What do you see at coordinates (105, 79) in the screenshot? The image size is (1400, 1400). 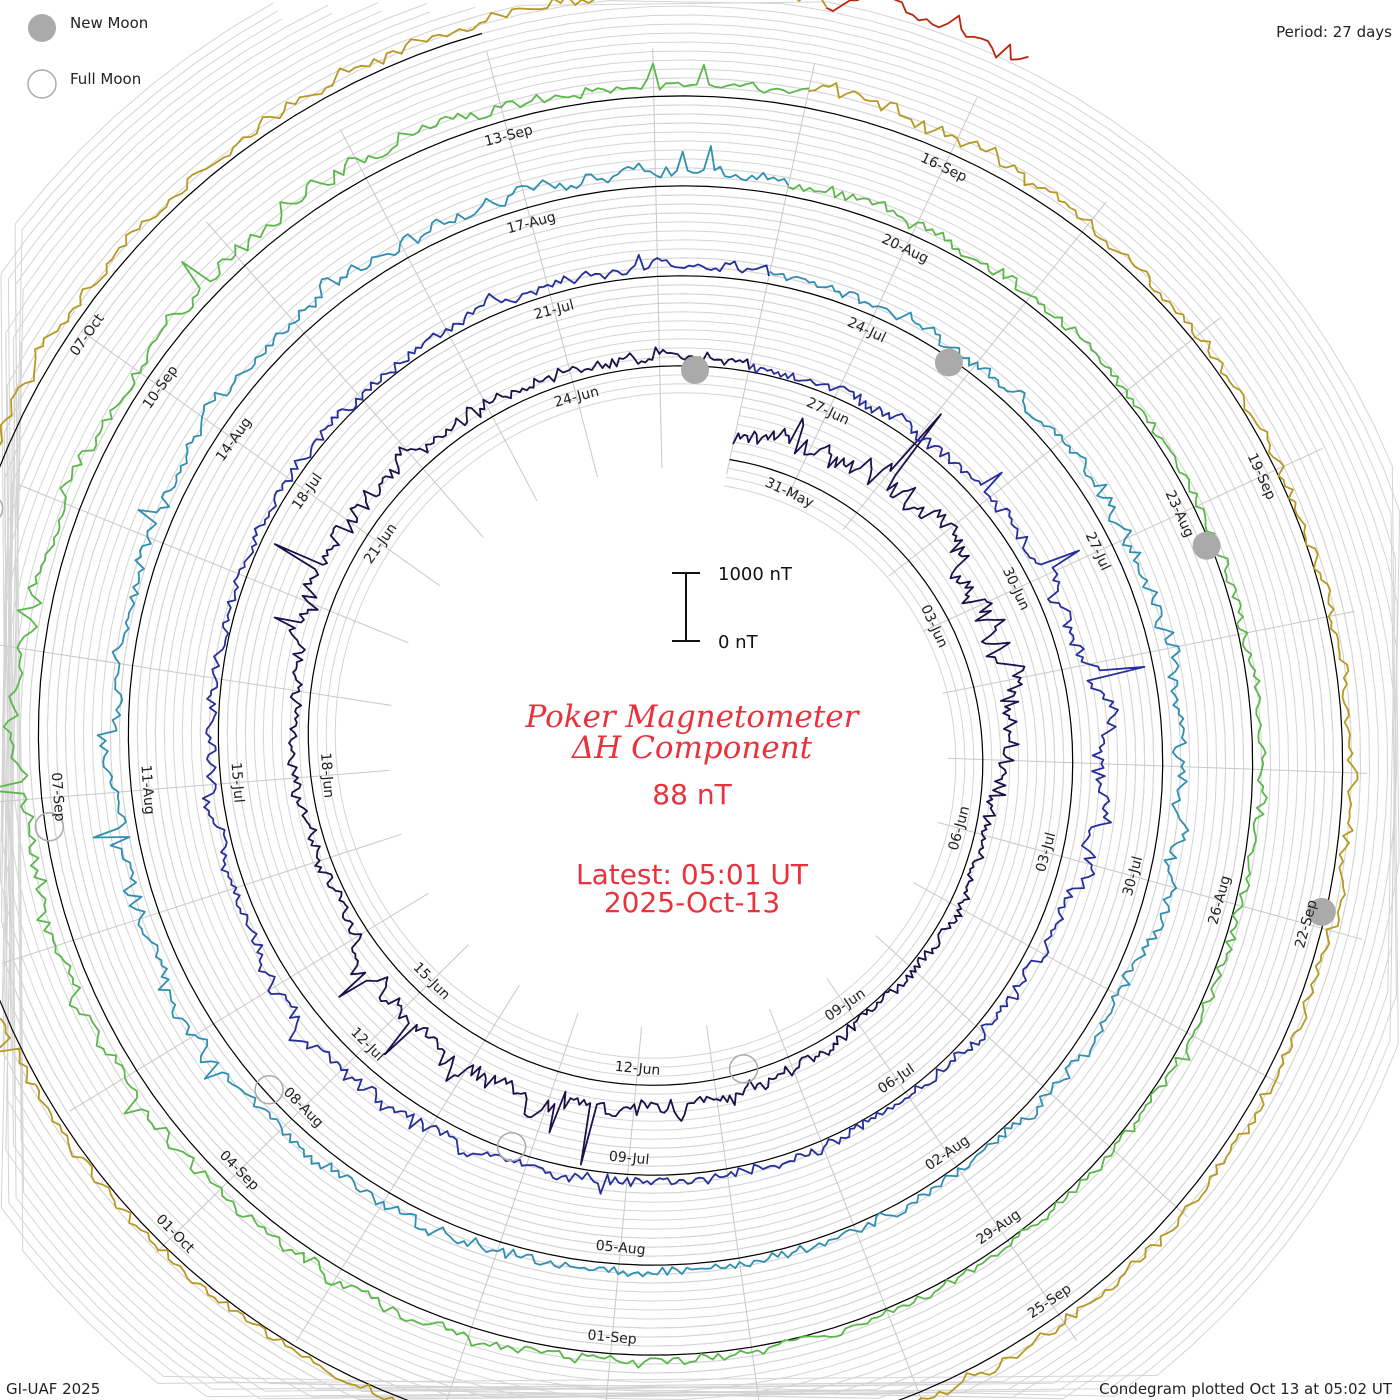 I see `full-moon-legend-label: Full Moon` at bounding box center [105, 79].